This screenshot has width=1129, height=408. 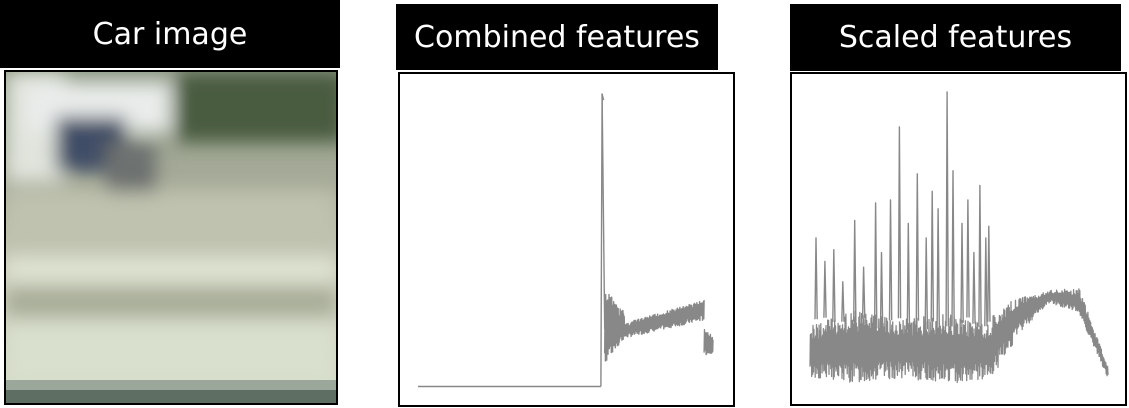 What do you see at coordinates (955, 37) in the screenshot?
I see `scaled-features-title: Scaled features` at bounding box center [955, 37].